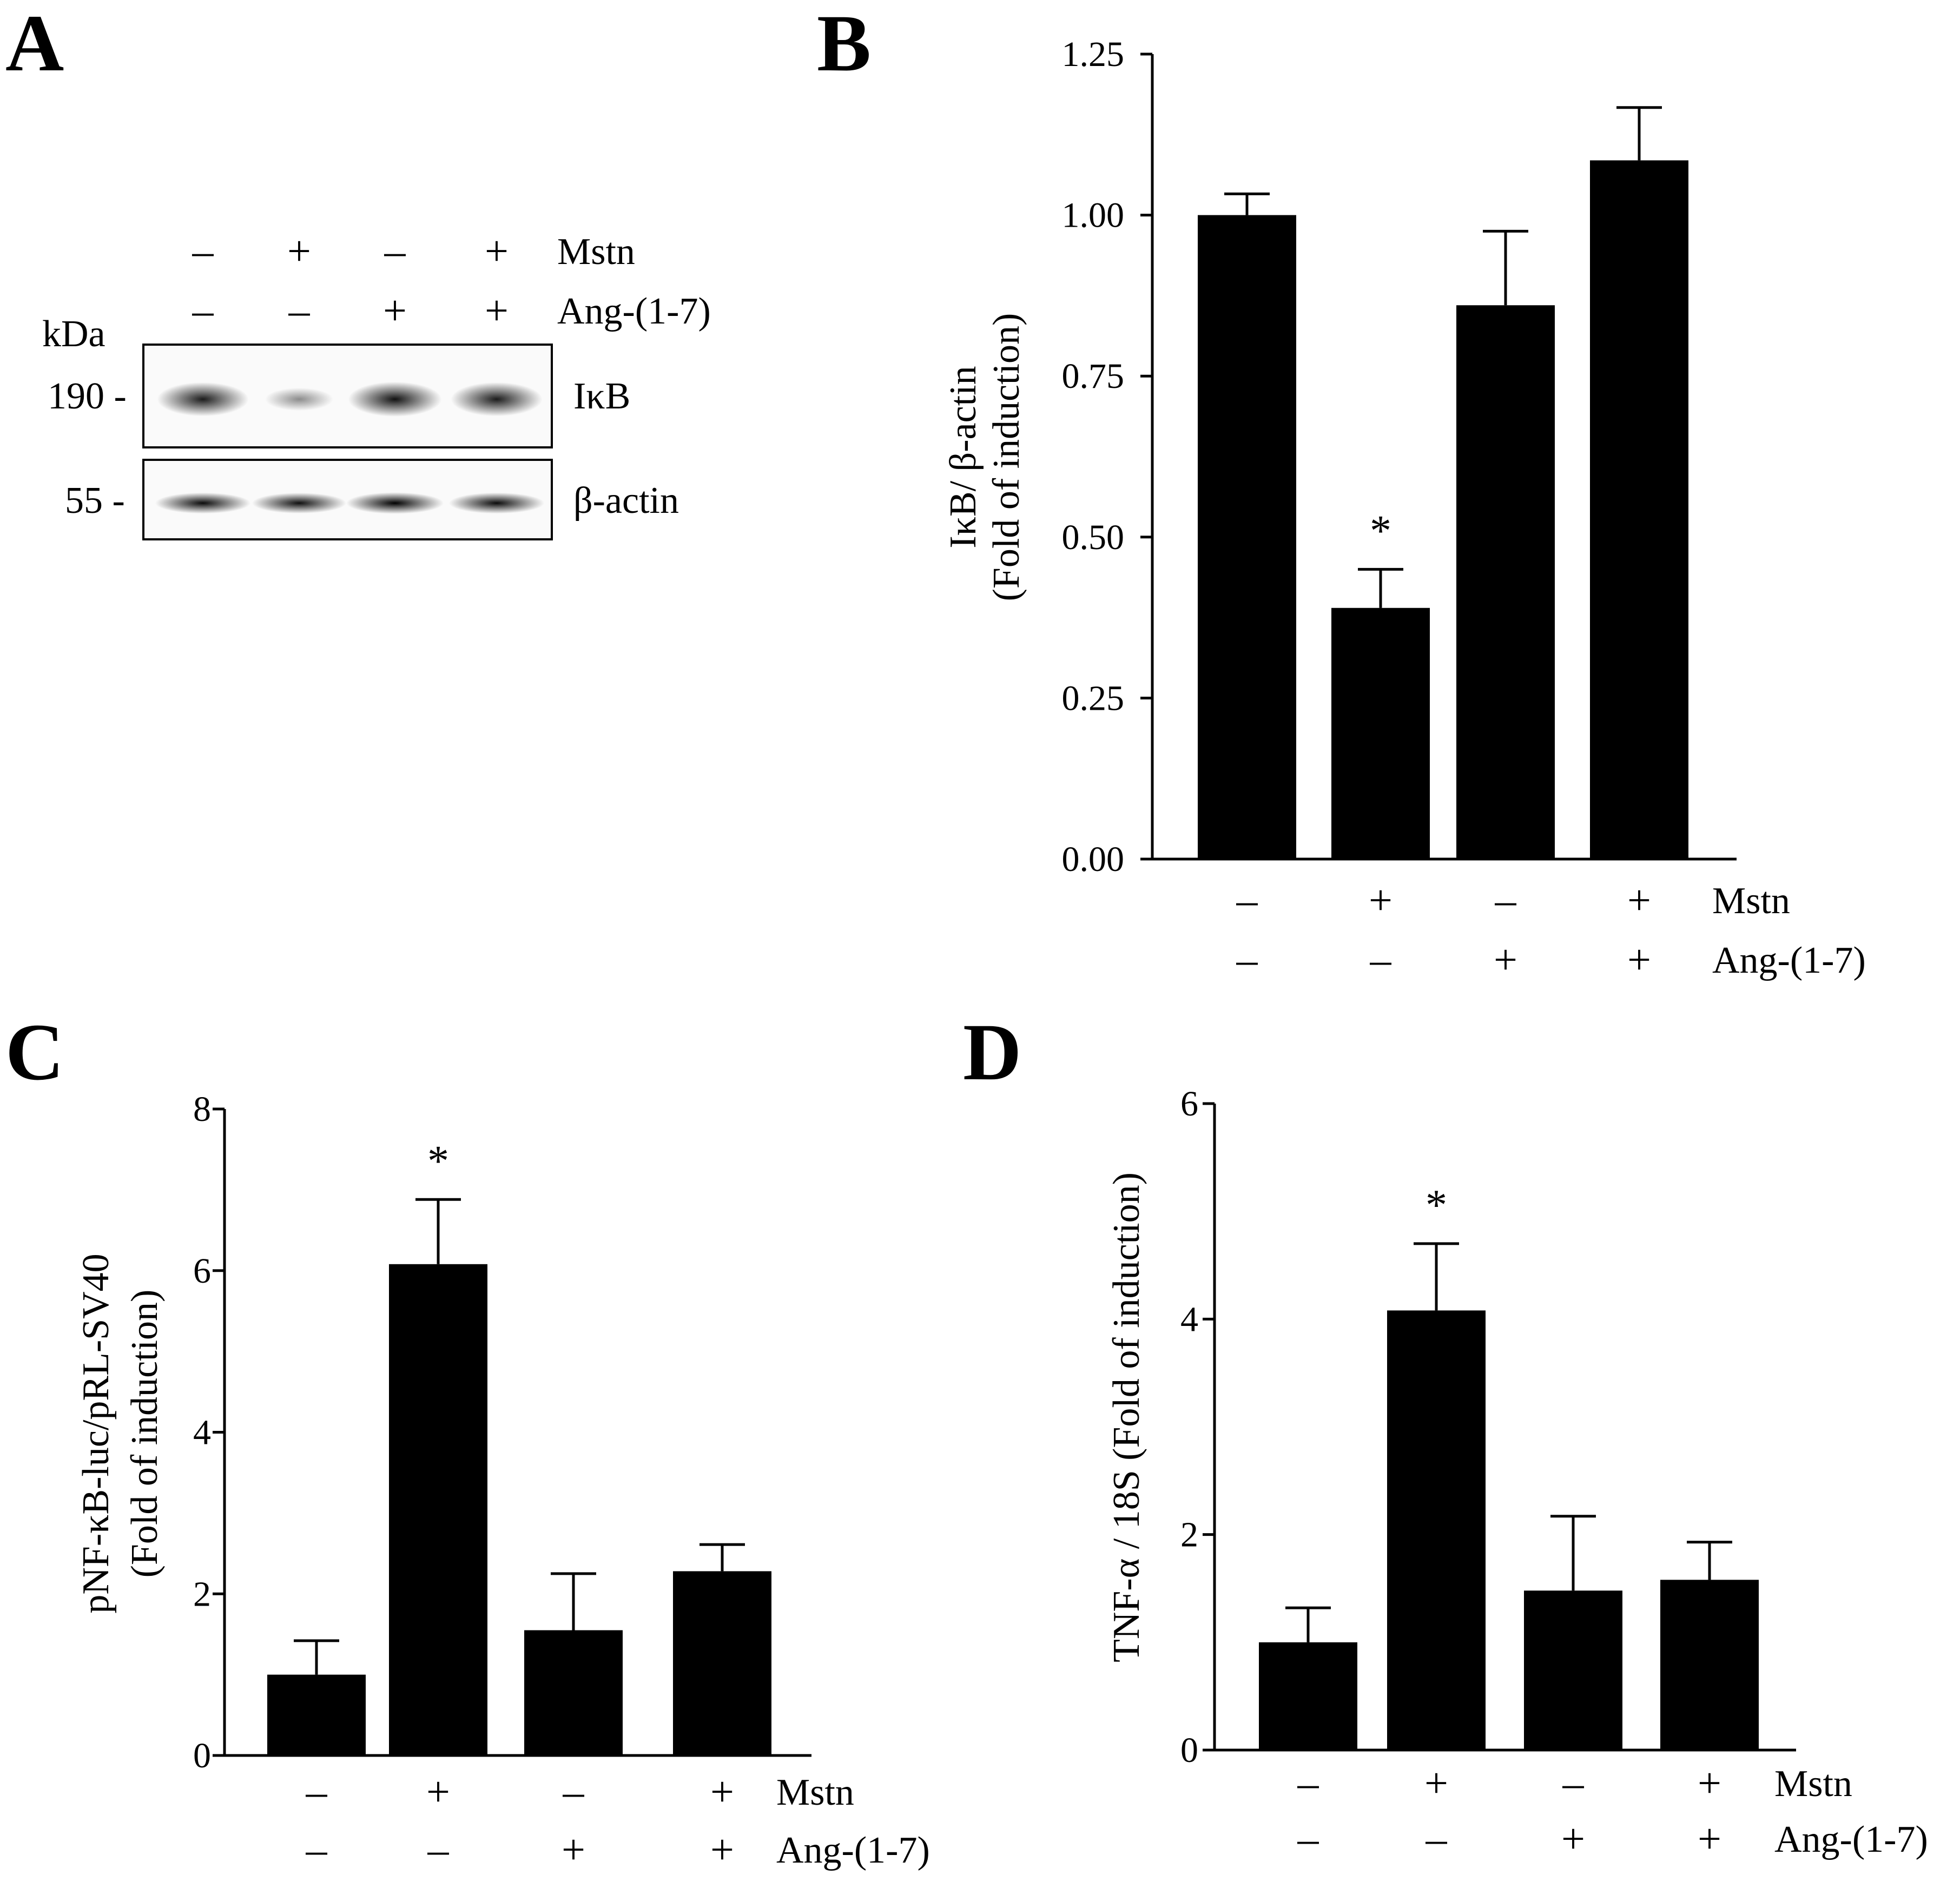  I want to click on y-tick-label: 0.00, so click(1093, 860).